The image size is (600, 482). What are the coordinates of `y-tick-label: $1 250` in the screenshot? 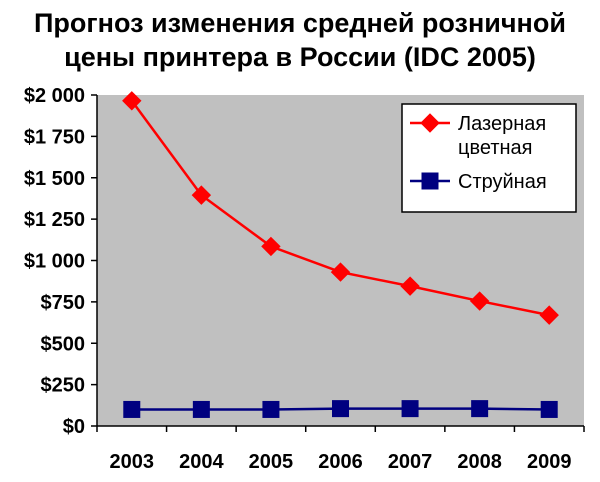 It's located at (54, 220).